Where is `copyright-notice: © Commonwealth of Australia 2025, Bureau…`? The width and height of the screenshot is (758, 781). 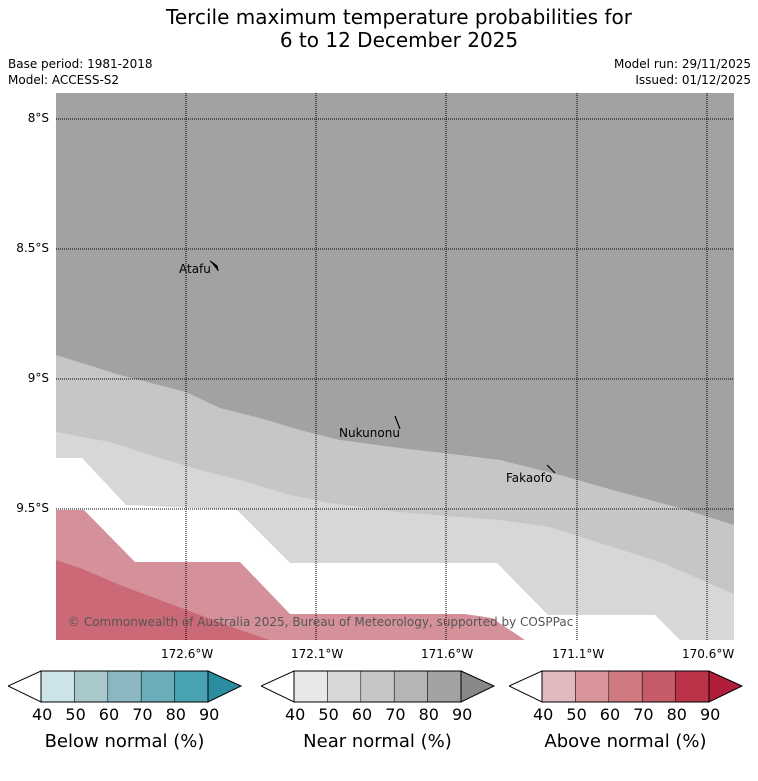 copyright-notice: © Commonwealth of Australia 2025, Bureau… is located at coordinates (321, 622).